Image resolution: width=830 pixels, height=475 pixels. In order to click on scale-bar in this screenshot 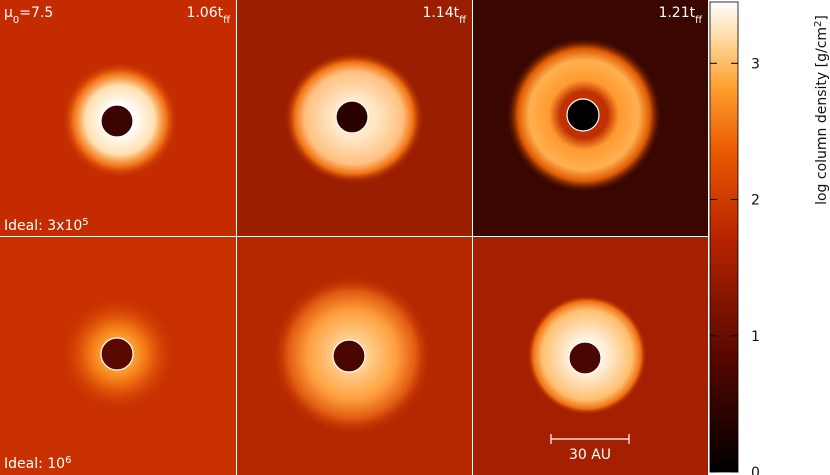, I will do `click(590, 439)`.